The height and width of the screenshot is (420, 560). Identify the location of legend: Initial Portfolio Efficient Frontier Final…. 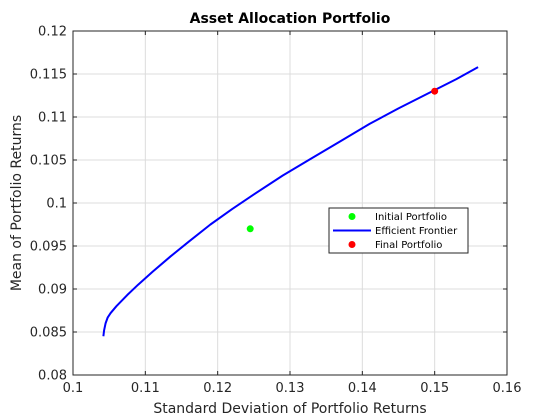
(398, 230).